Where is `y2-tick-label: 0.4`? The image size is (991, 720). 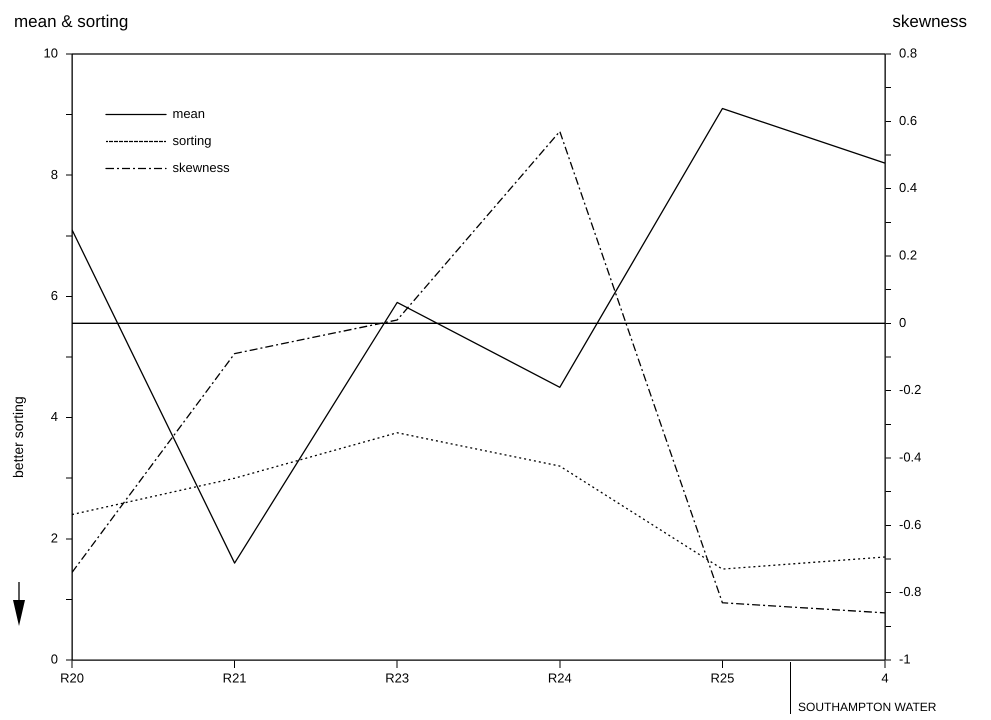 y2-tick-label: 0.4 is located at coordinates (908, 188).